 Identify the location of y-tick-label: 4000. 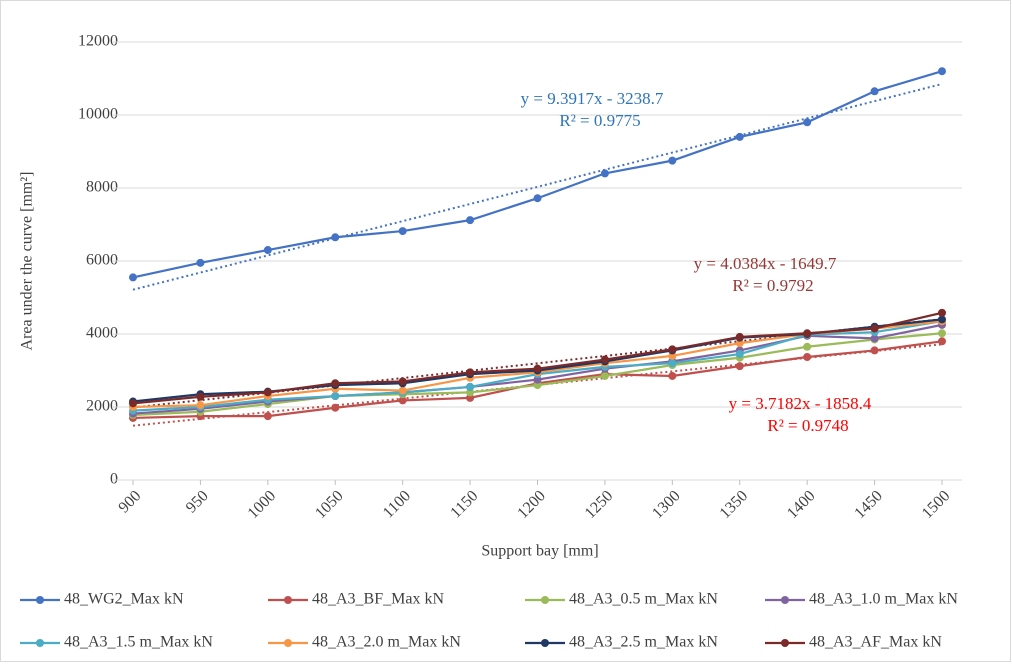
(102, 333).